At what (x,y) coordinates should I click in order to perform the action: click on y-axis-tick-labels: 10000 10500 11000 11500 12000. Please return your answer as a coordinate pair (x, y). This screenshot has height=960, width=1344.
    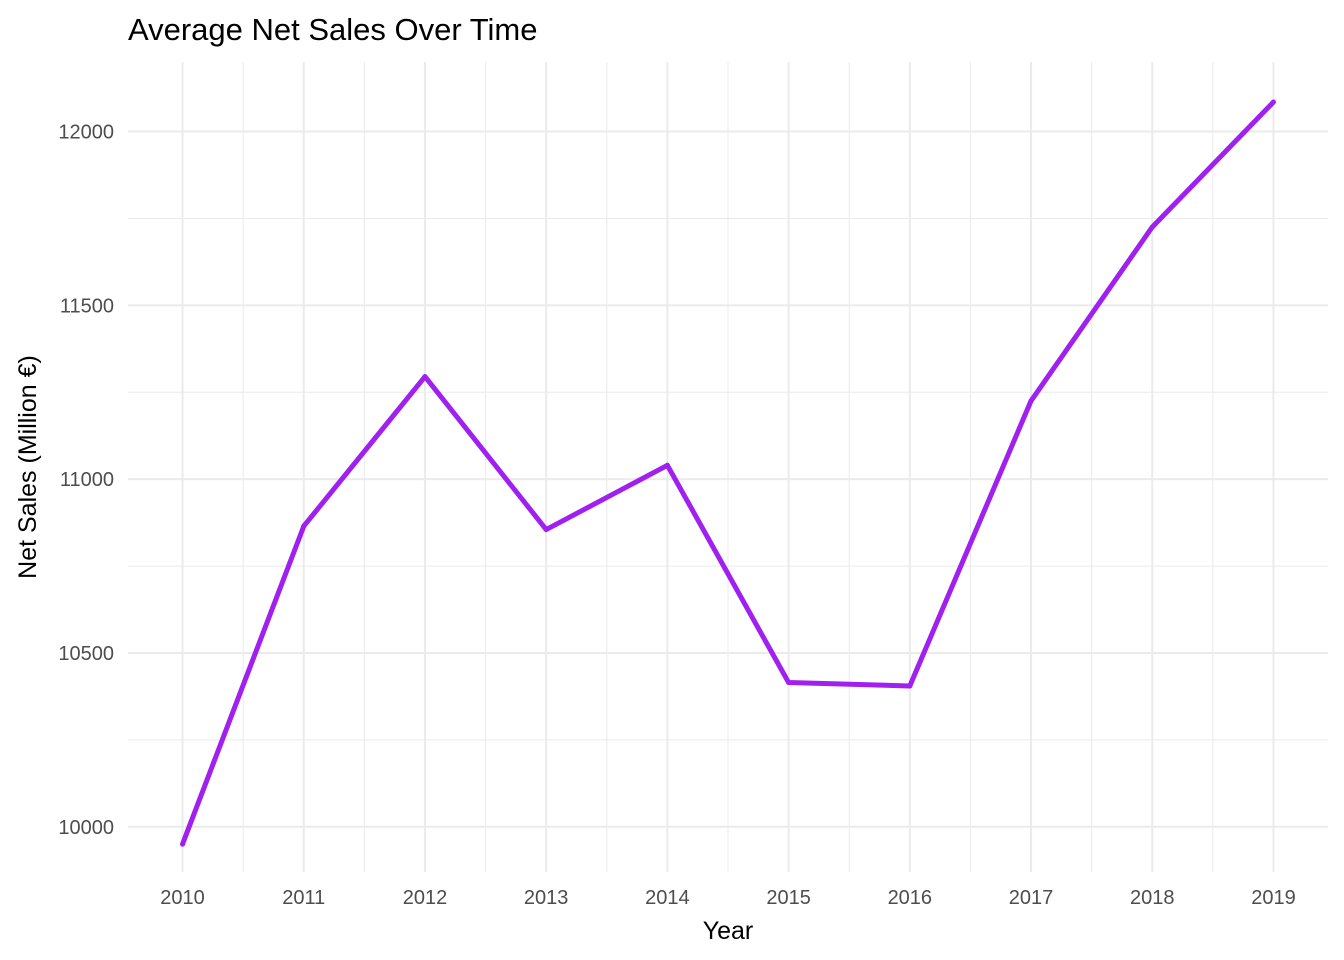
    Looking at the image, I should click on (86, 480).